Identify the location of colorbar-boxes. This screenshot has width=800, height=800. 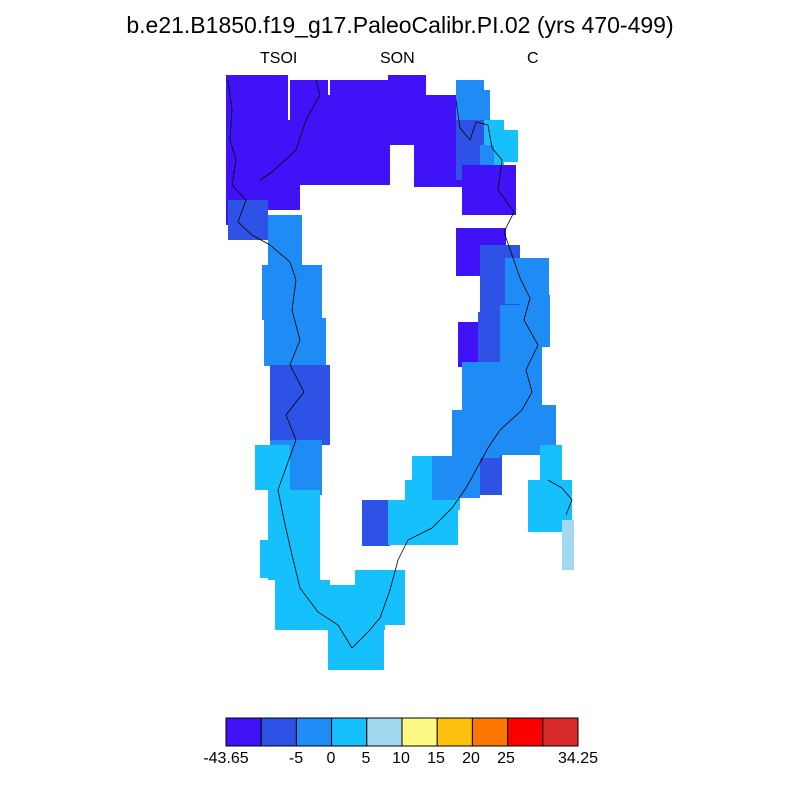
(402, 732).